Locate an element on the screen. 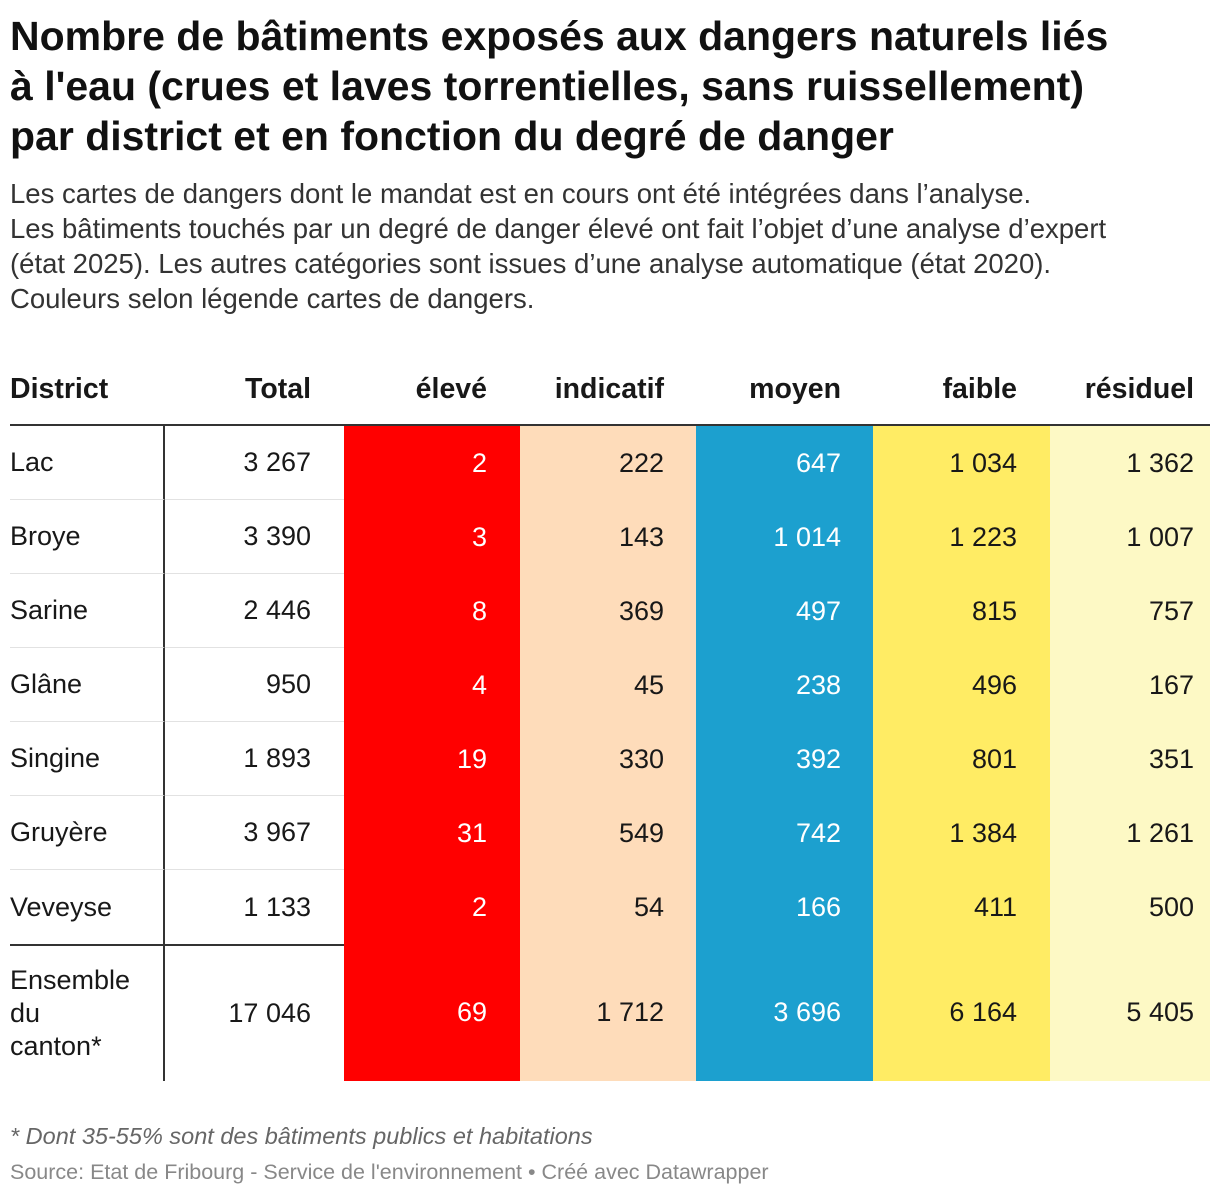 This screenshot has width=1220, height=1196. cell-indicatif: 222 is located at coordinates (608, 463).